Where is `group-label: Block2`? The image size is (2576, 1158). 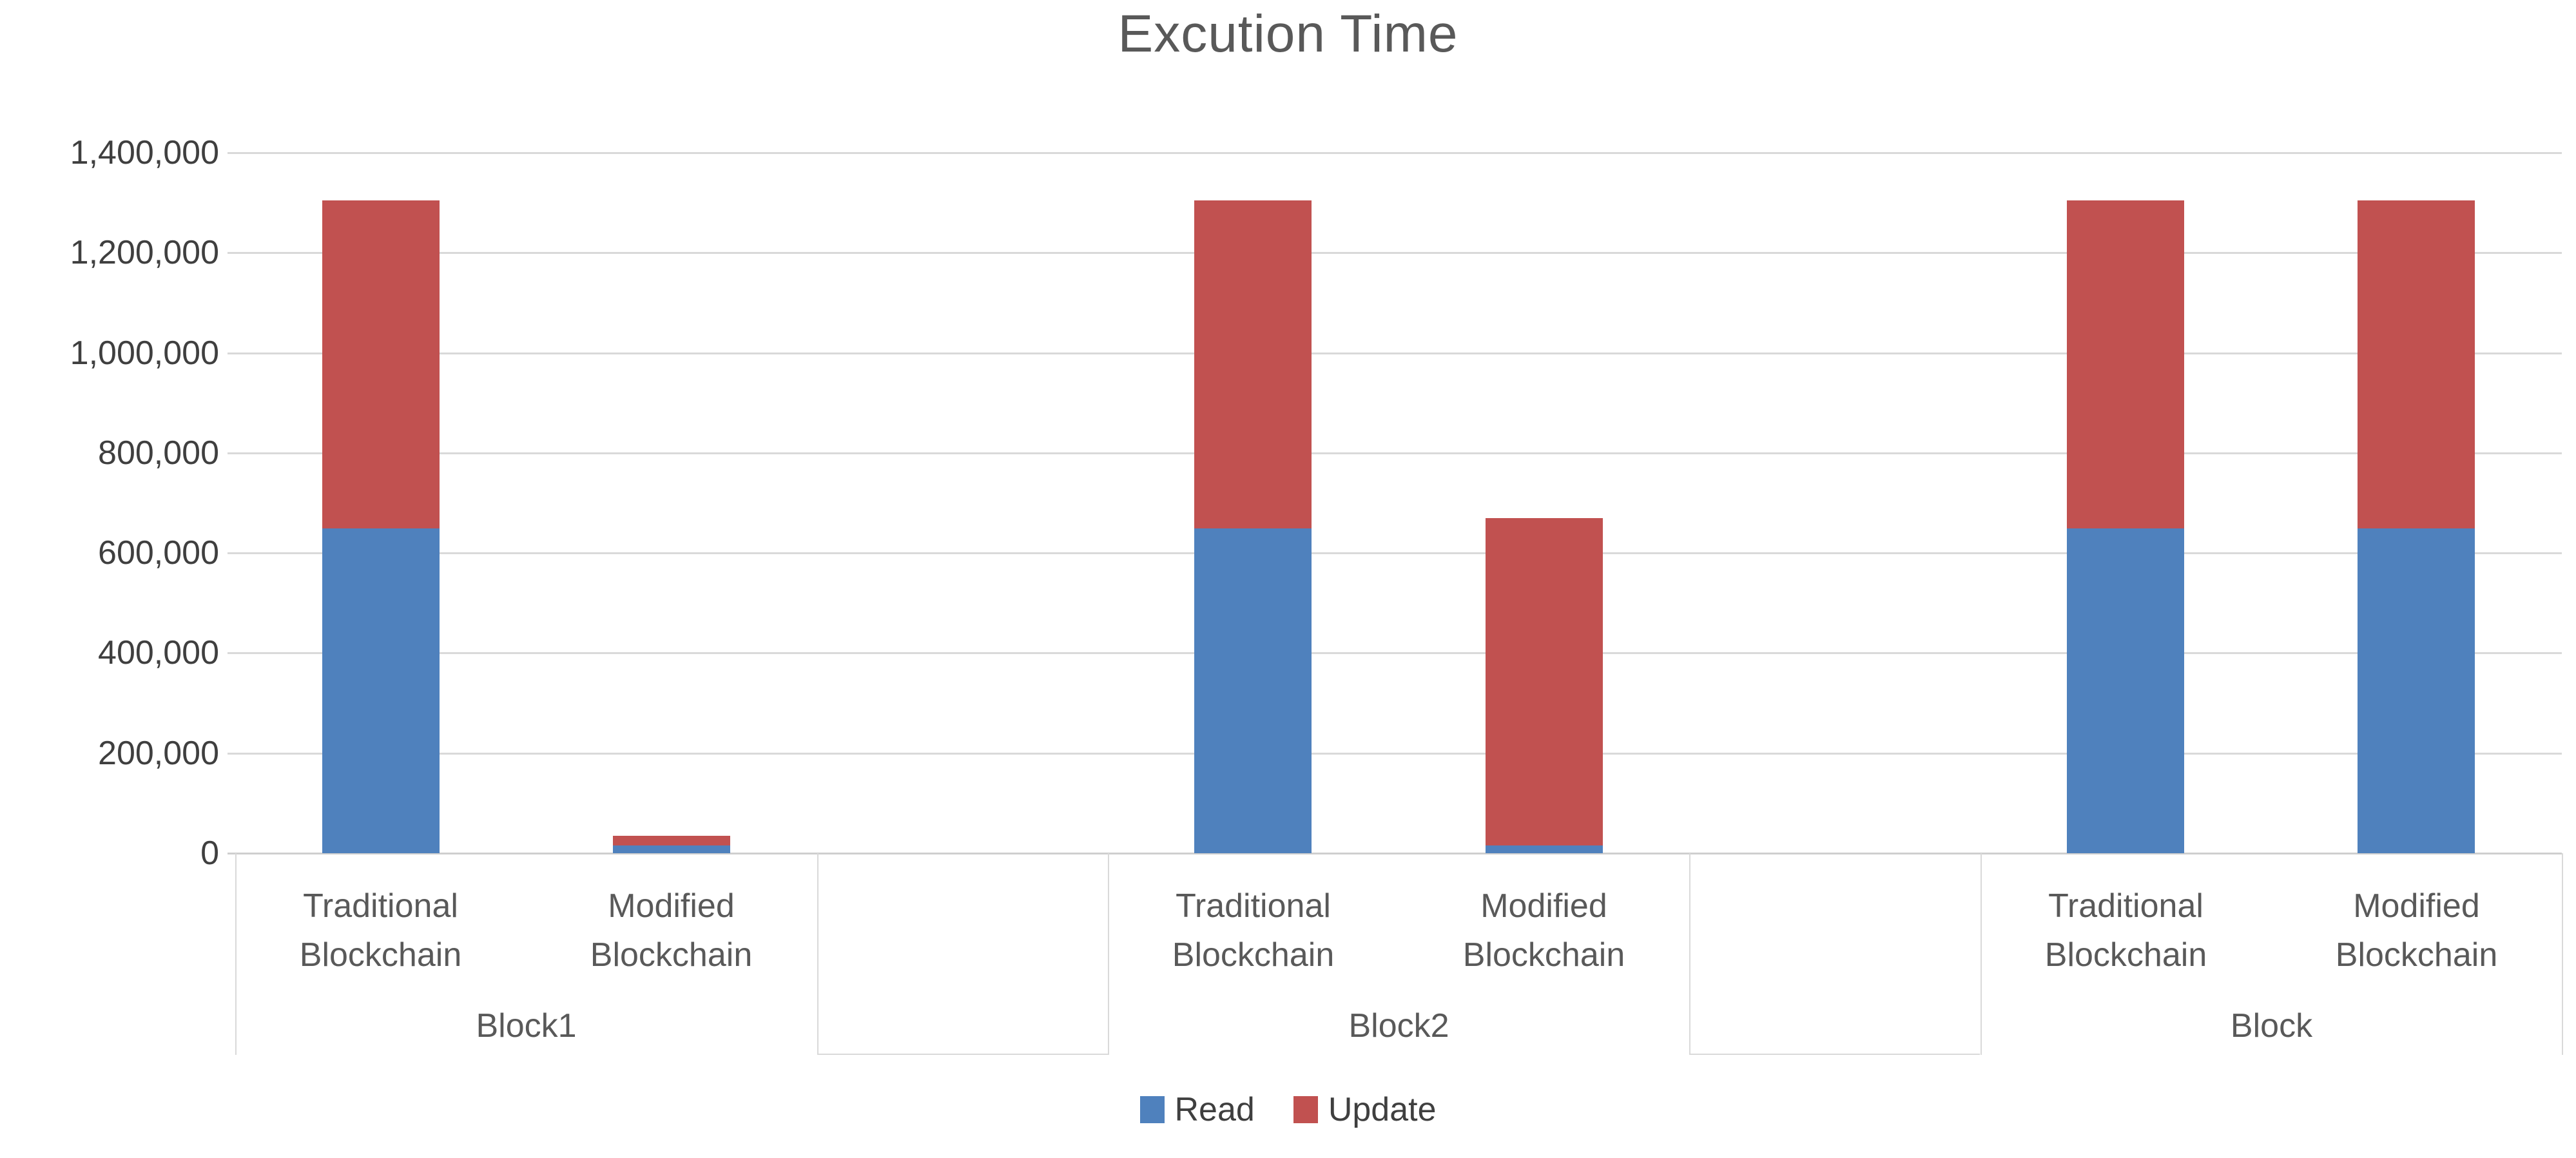 group-label: Block2 is located at coordinates (1398, 1026).